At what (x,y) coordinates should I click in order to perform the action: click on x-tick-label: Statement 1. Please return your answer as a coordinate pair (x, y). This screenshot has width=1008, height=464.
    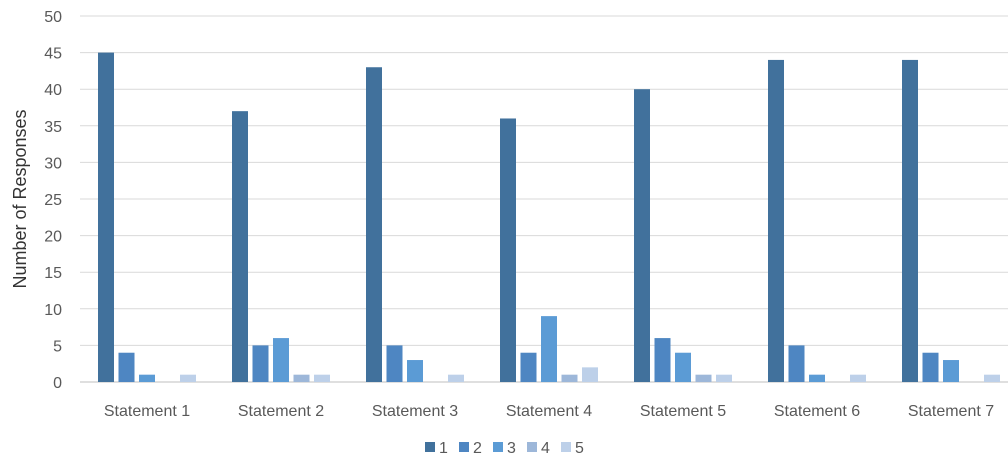
    Looking at the image, I should click on (147, 411).